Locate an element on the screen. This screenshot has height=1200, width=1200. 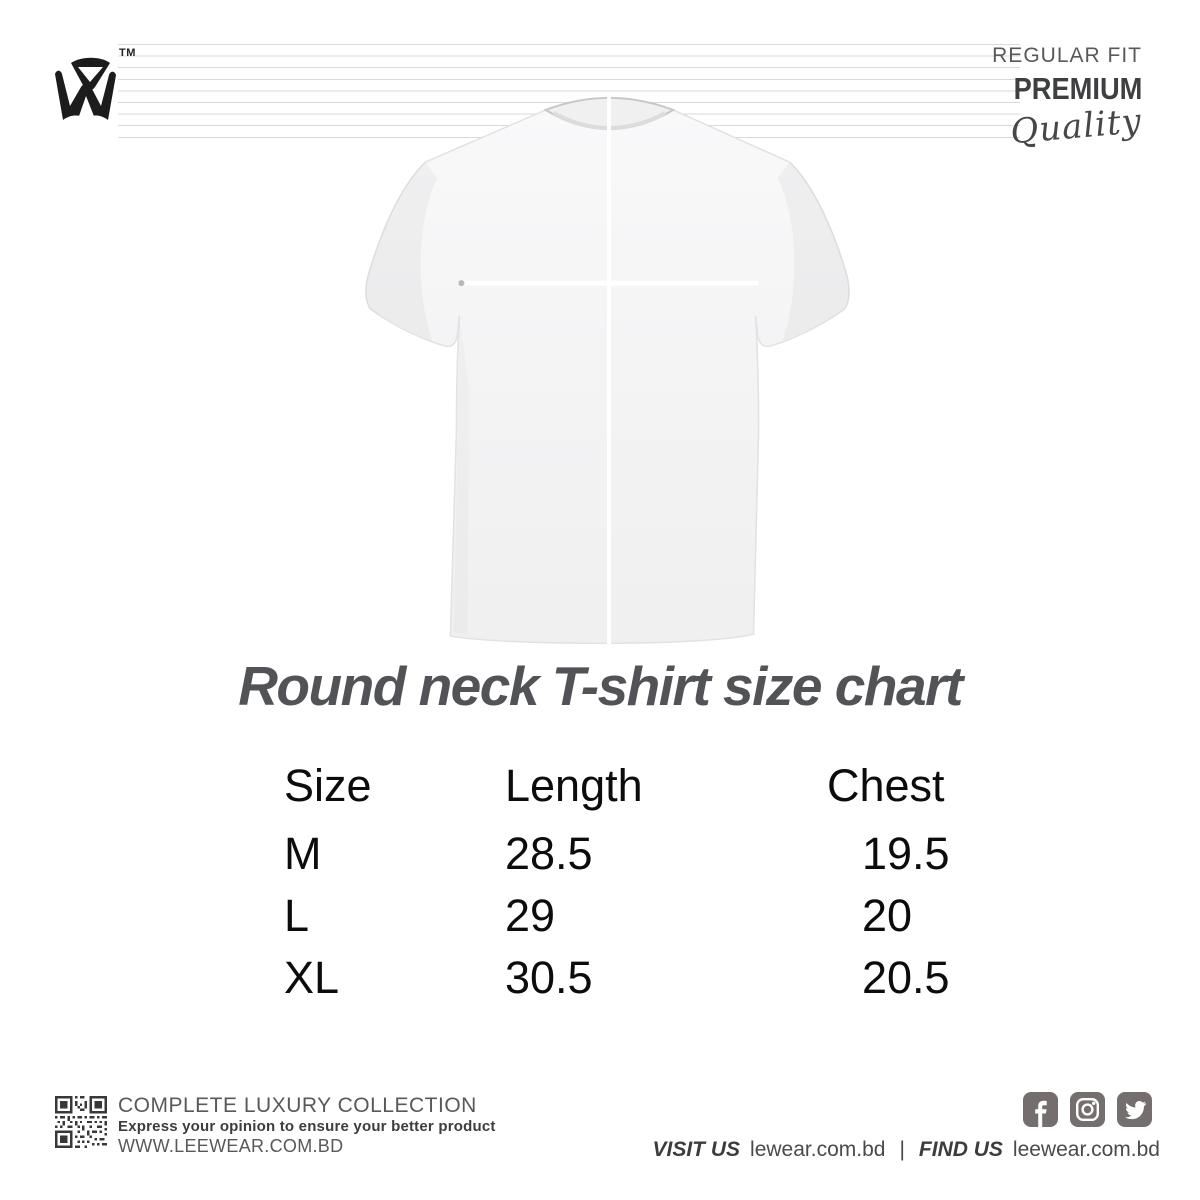
website-url: WWW.LEEWEAR.COM.BD is located at coordinates (231, 1146).